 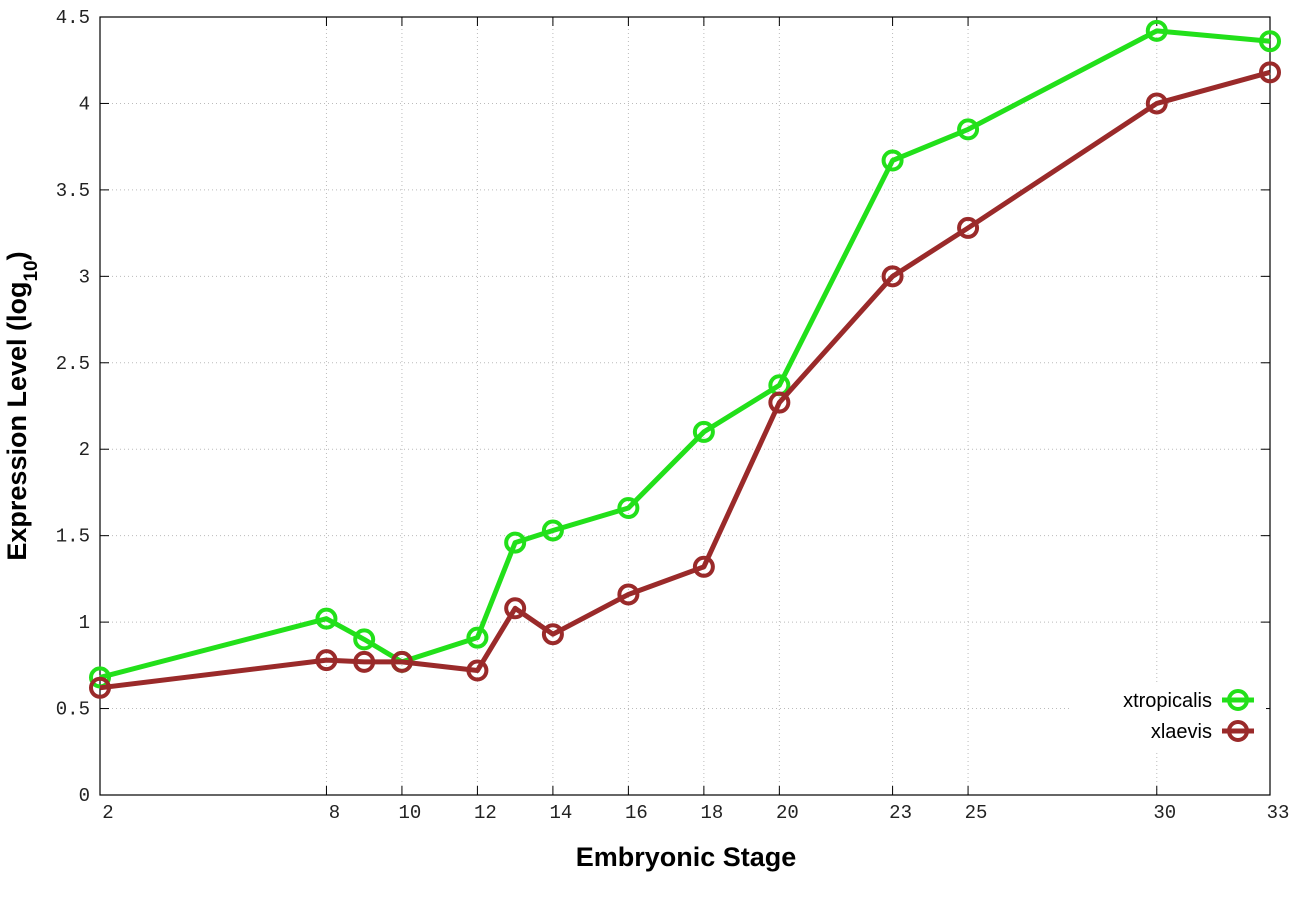 What do you see at coordinates (17, 421) in the screenshot?
I see `y-axis-title-main: Expression Level (log` at bounding box center [17, 421].